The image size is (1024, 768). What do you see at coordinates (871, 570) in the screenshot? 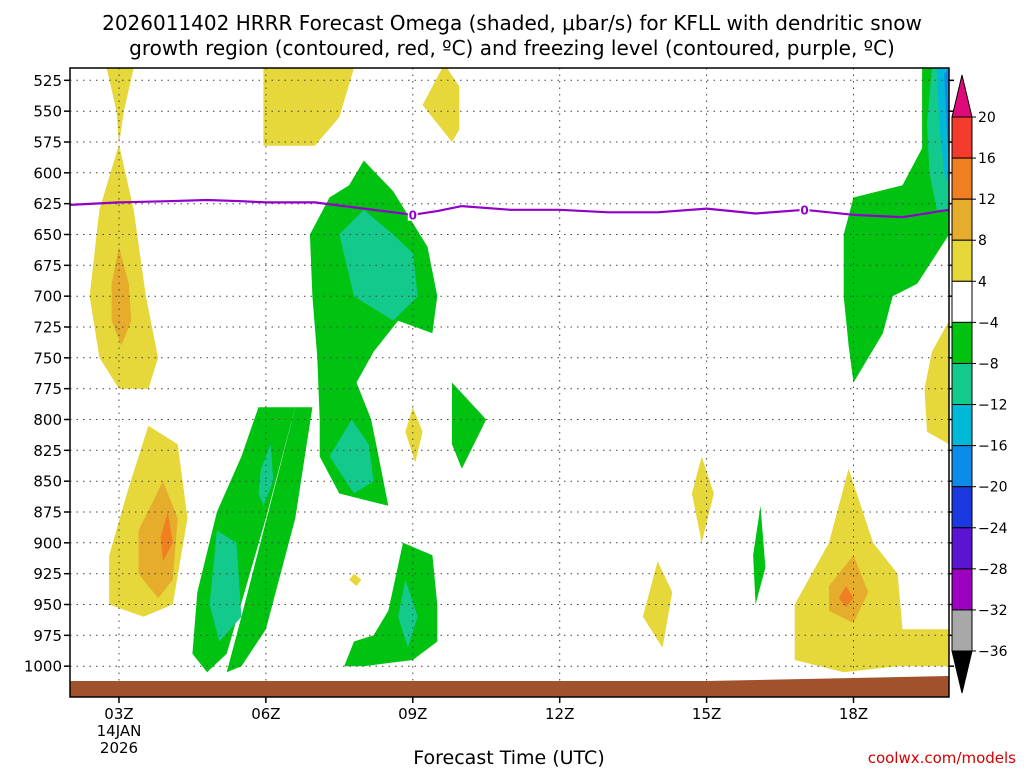
I see `upward-motion-yellow-low-right` at bounding box center [871, 570].